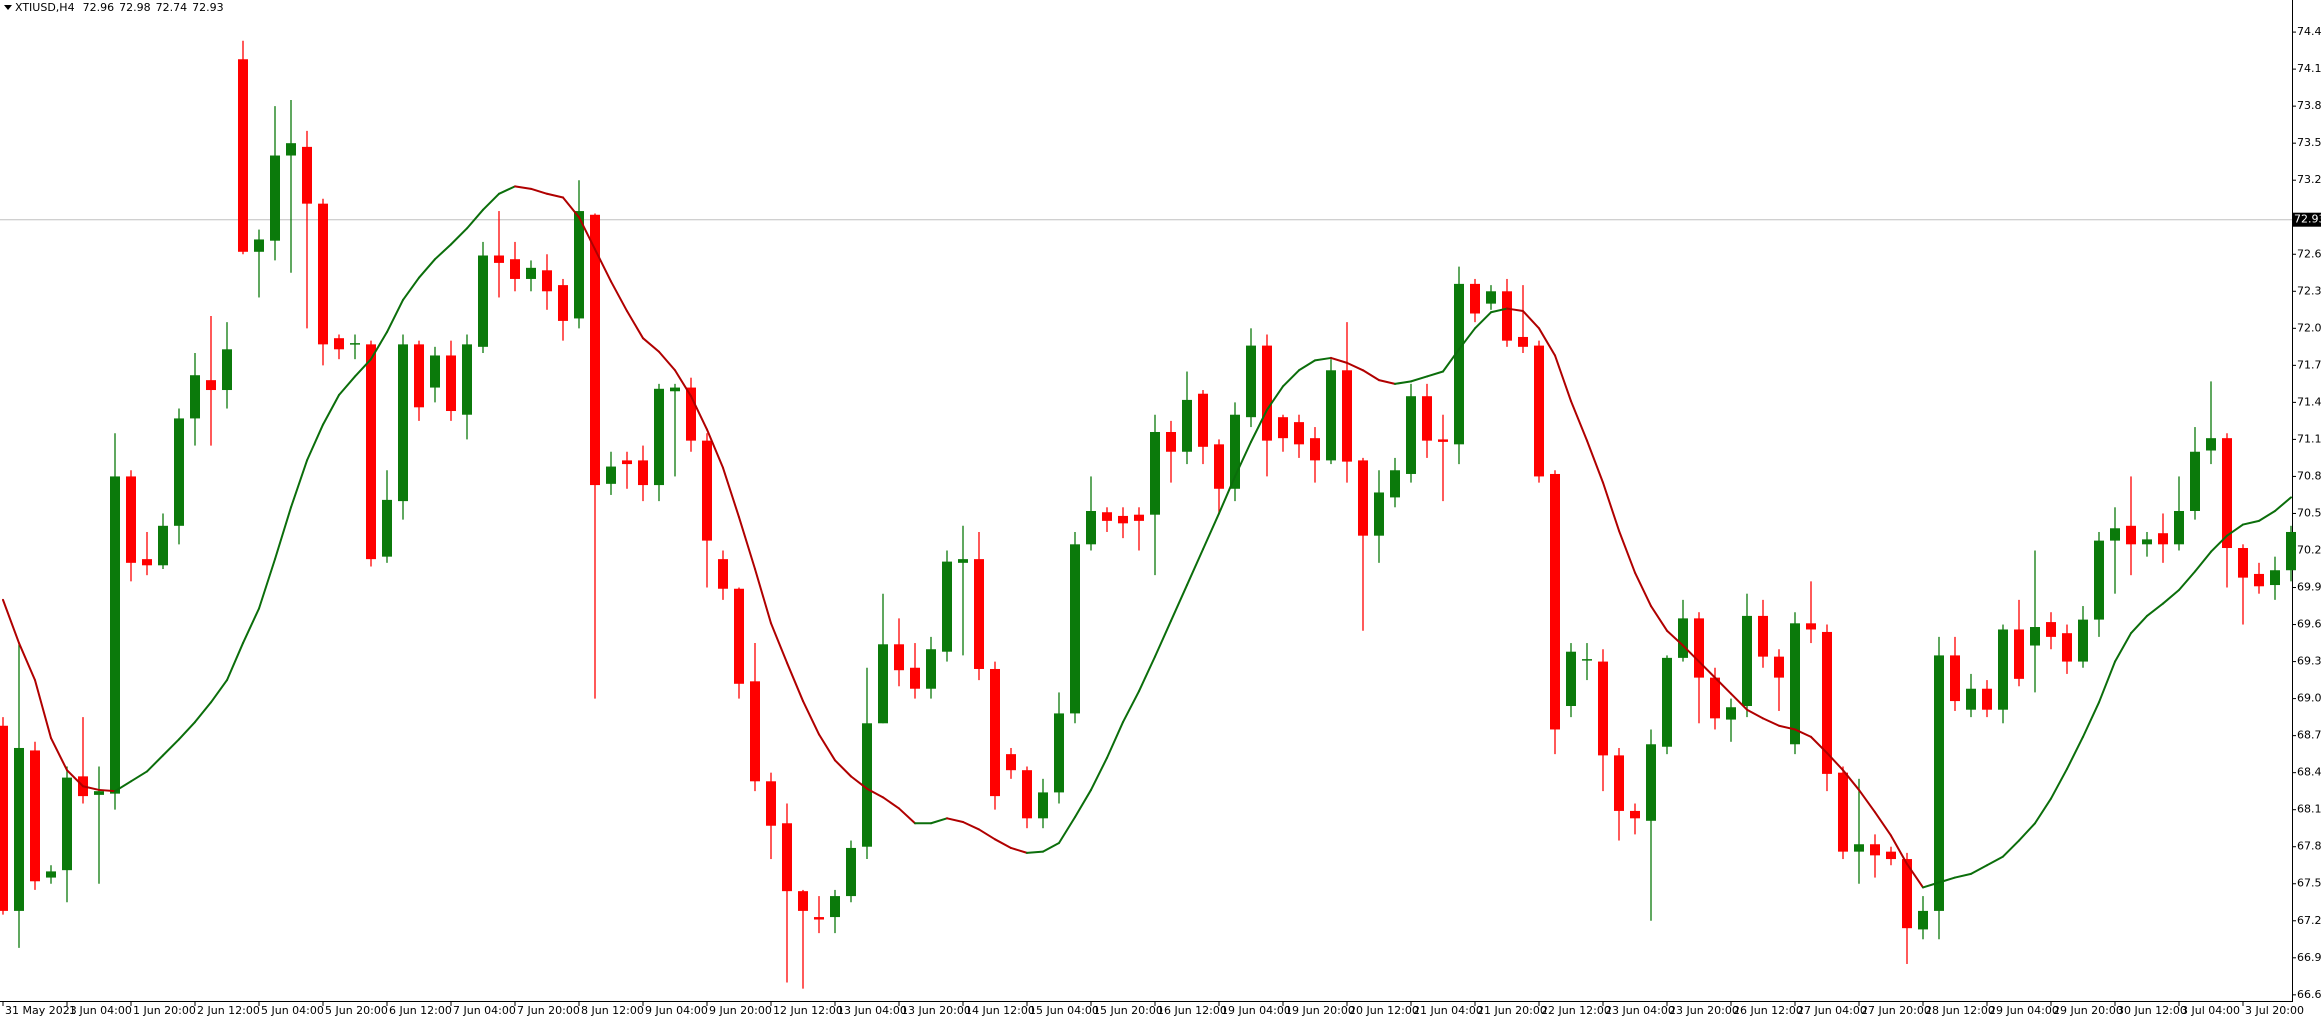 Image resolution: width=2321 pixels, height=1019 pixels. Describe the element at coordinates (1640, 1010) in the screenshot. I see `x-tick-label: 23 Jun 04:00` at that location.